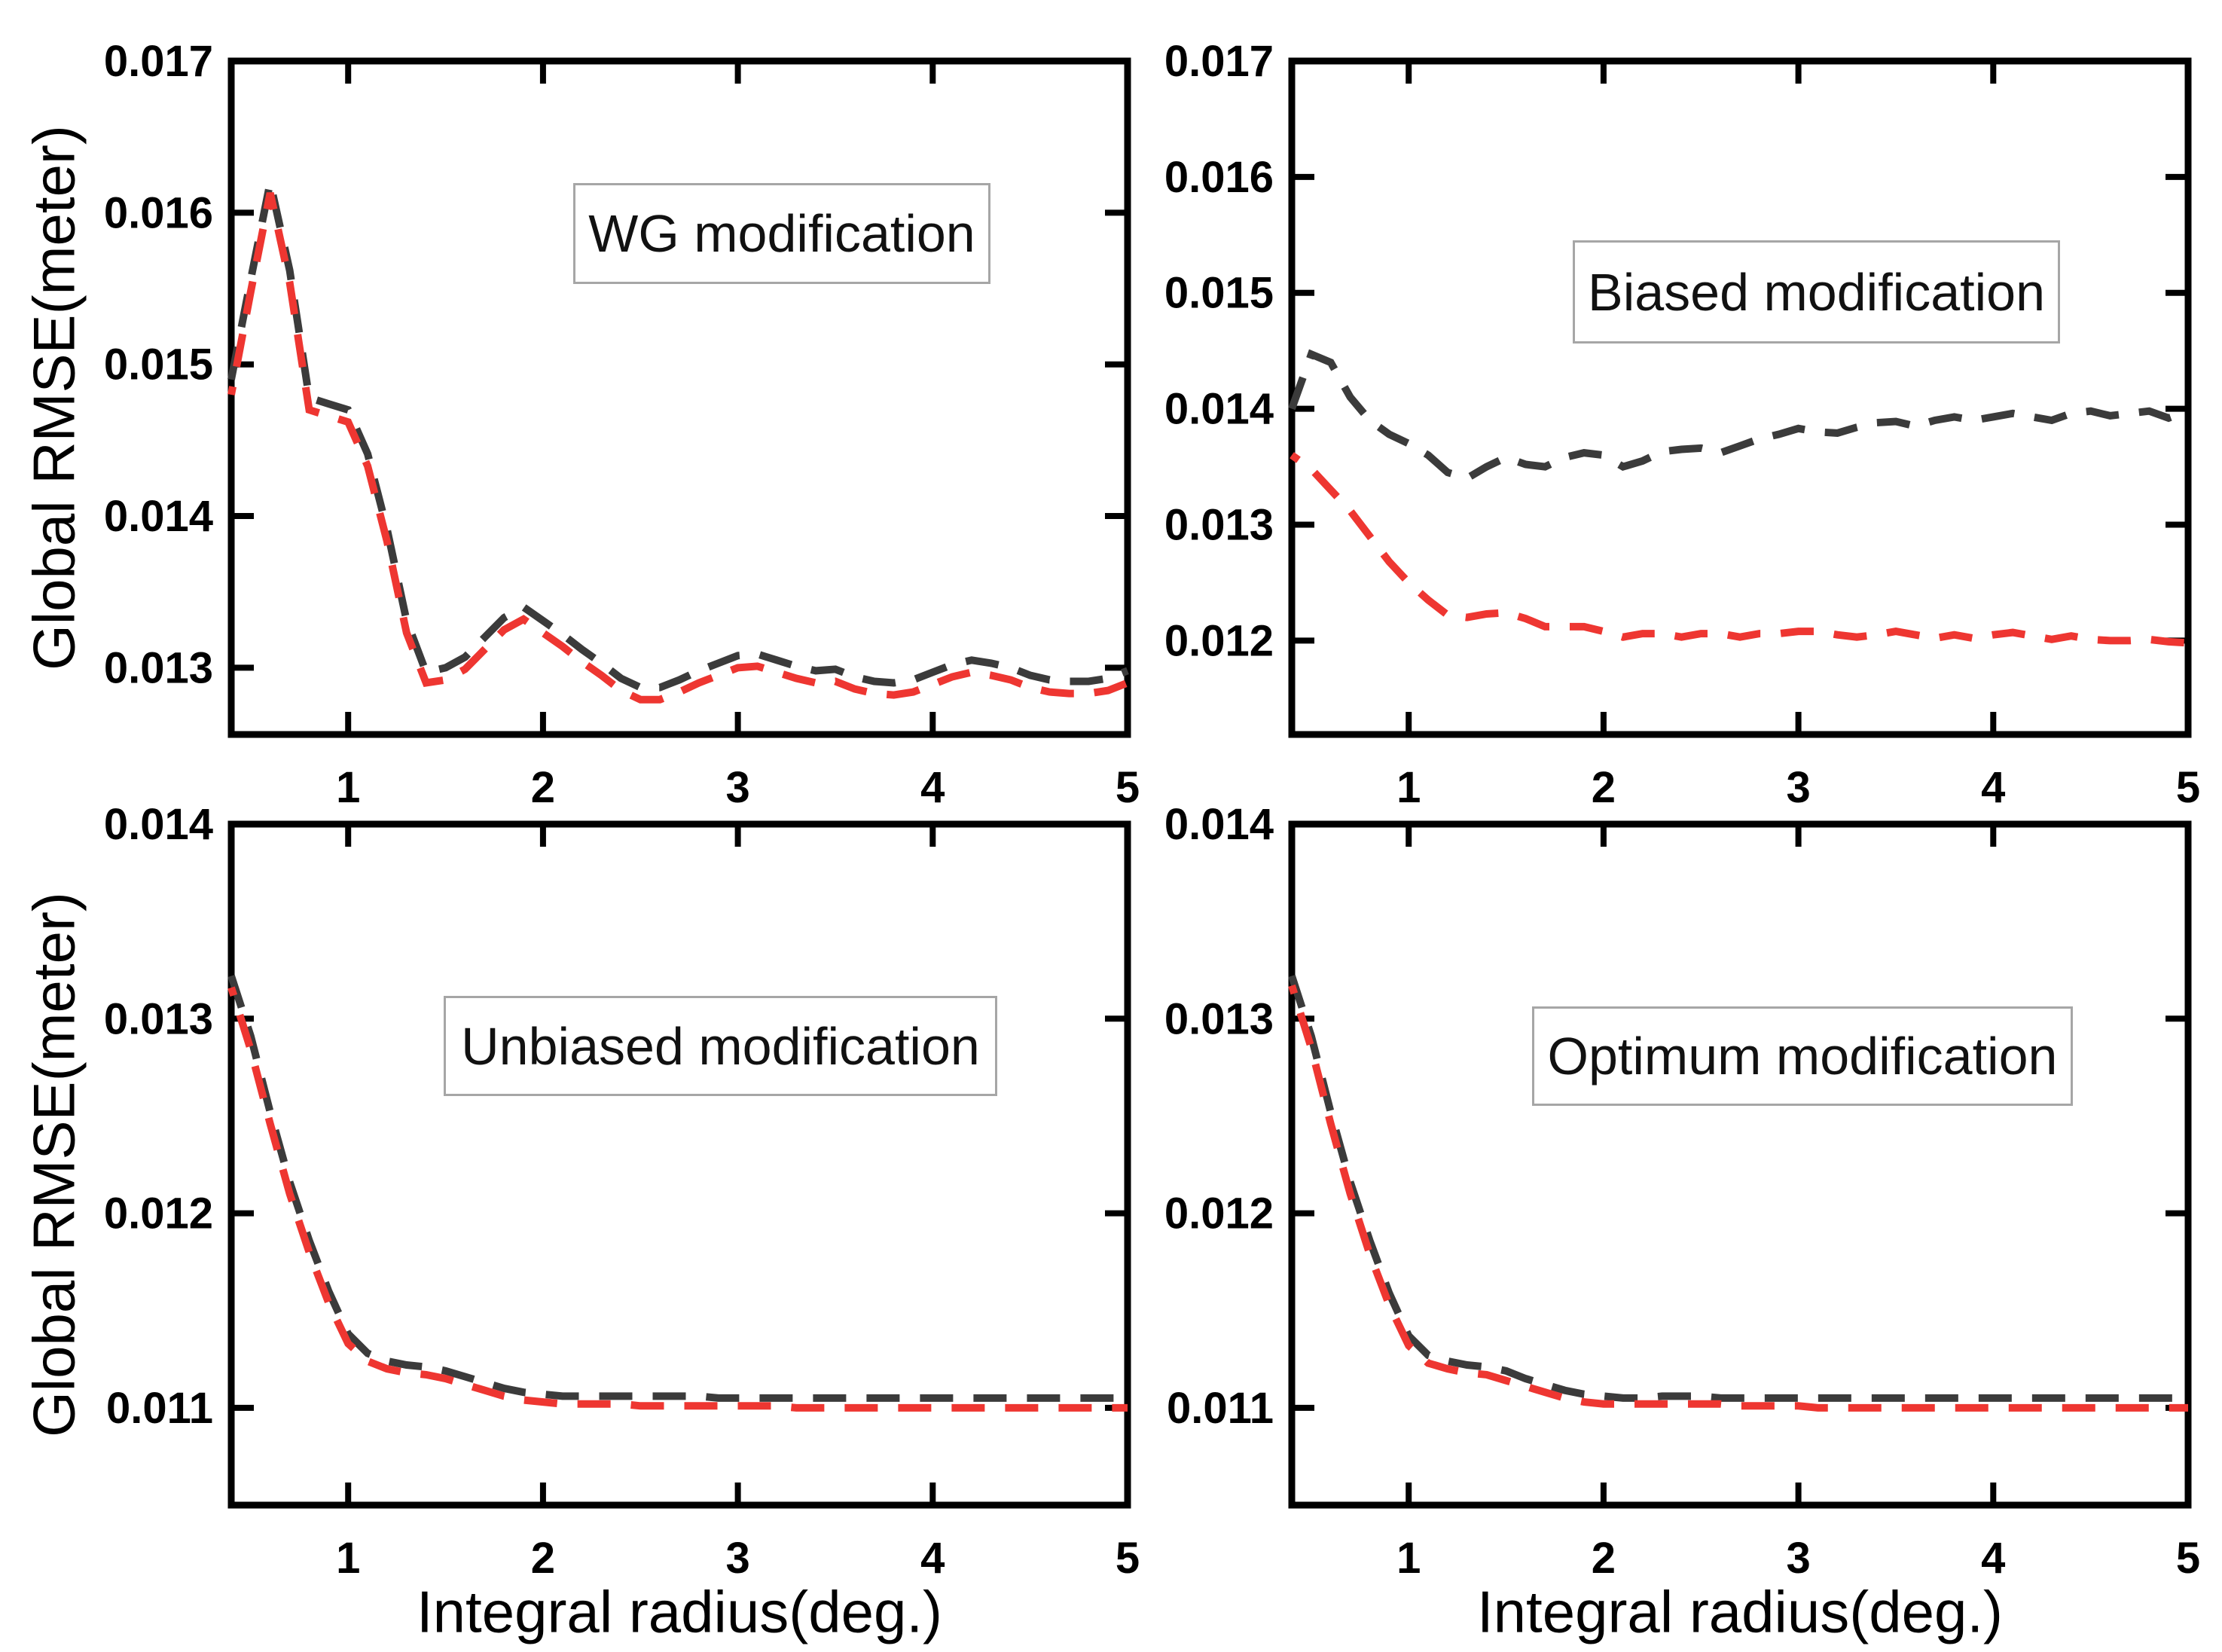 This screenshot has width=2222, height=1652. What do you see at coordinates (679, 1611) in the screenshot?
I see `x-axis-title-left-column: Integral radius(deg.)` at bounding box center [679, 1611].